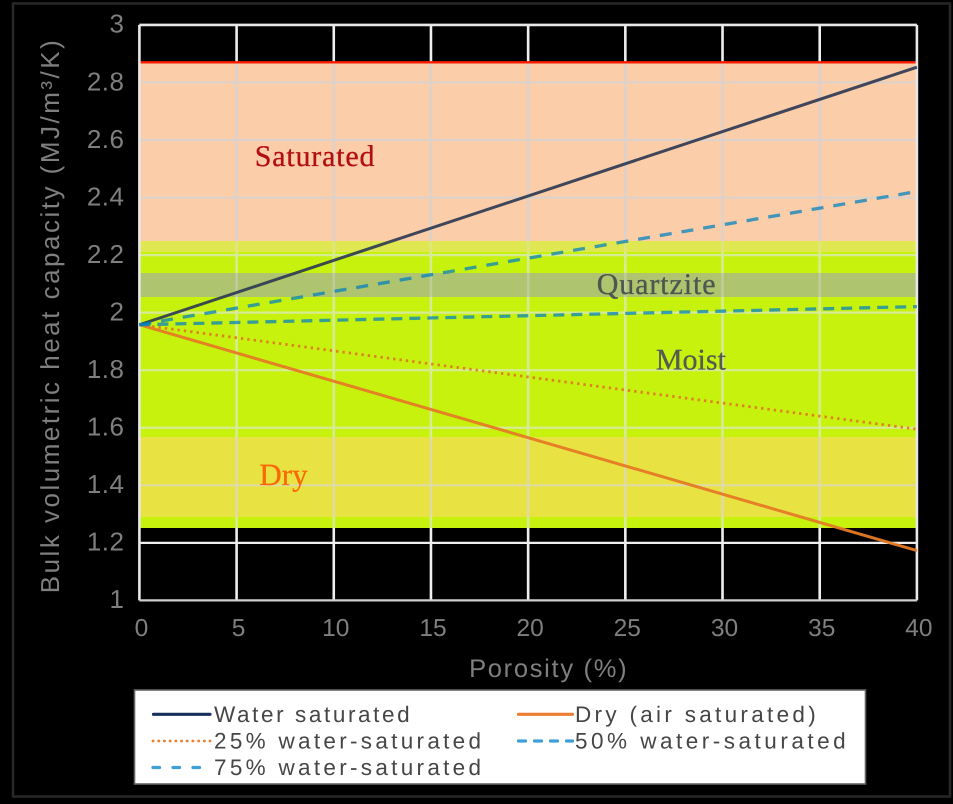  Describe the element at coordinates (712, 741) in the screenshot. I see `svg-text: 50% water-saturated` at that location.